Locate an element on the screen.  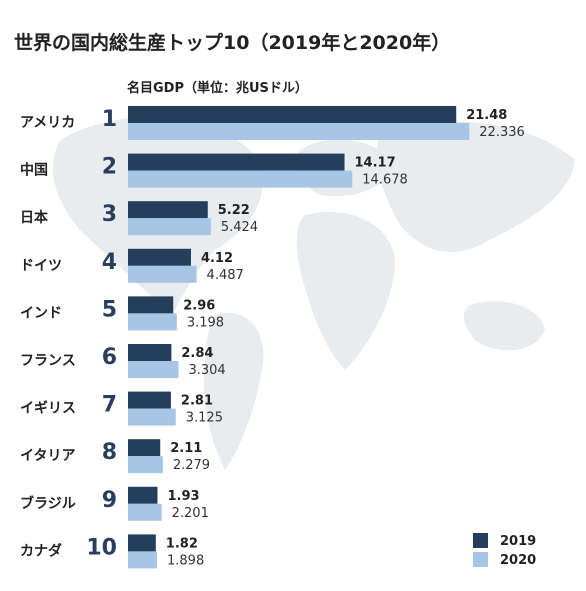
category-label: 中国 is located at coordinates (34, 170).